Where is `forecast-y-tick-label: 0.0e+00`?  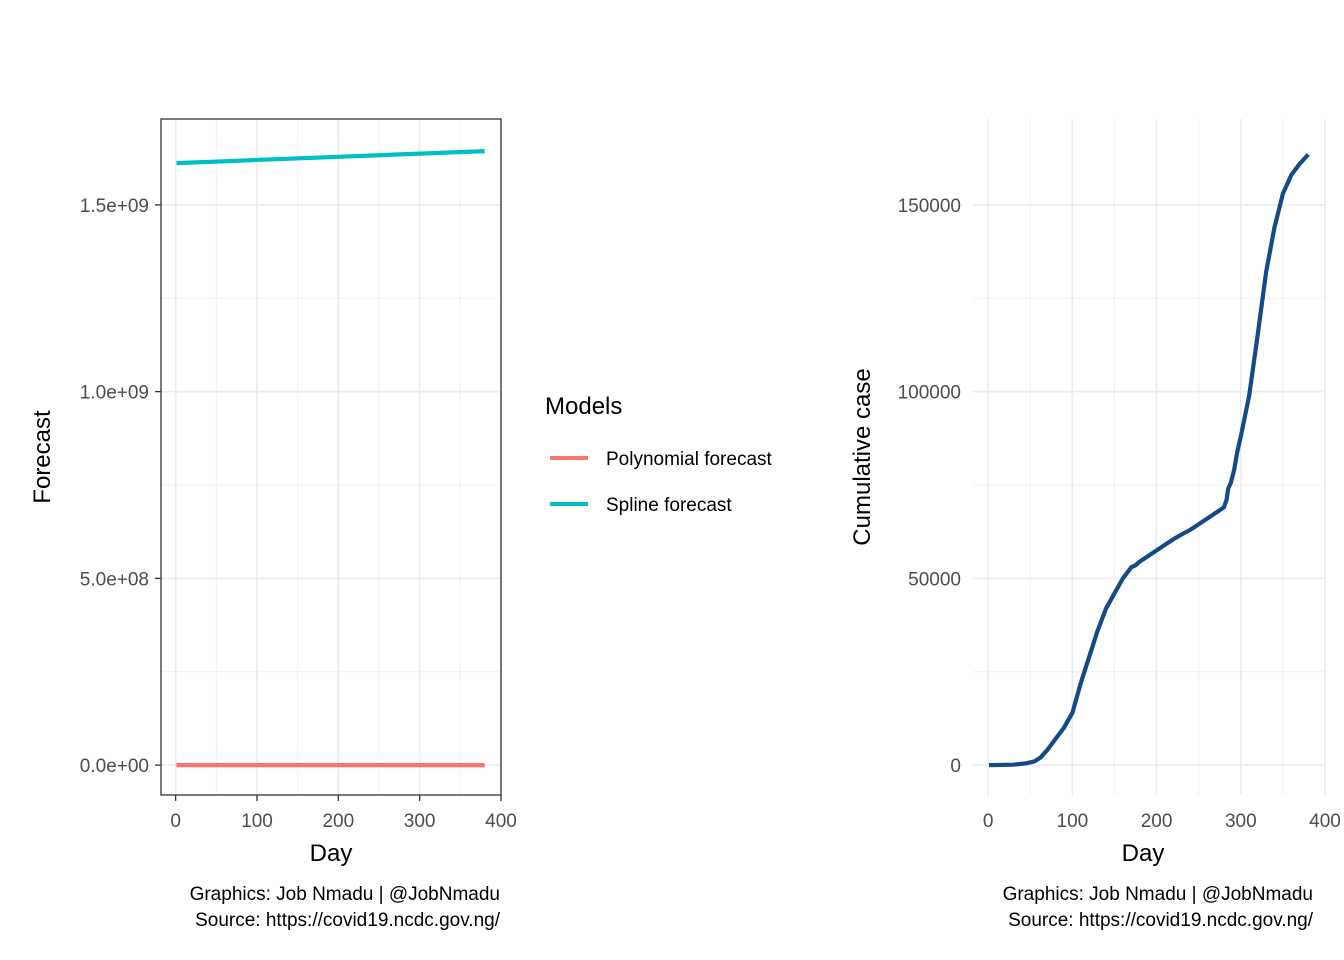
forecast-y-tick-label: 0.0e+00 is located at coordinates (114, 766).